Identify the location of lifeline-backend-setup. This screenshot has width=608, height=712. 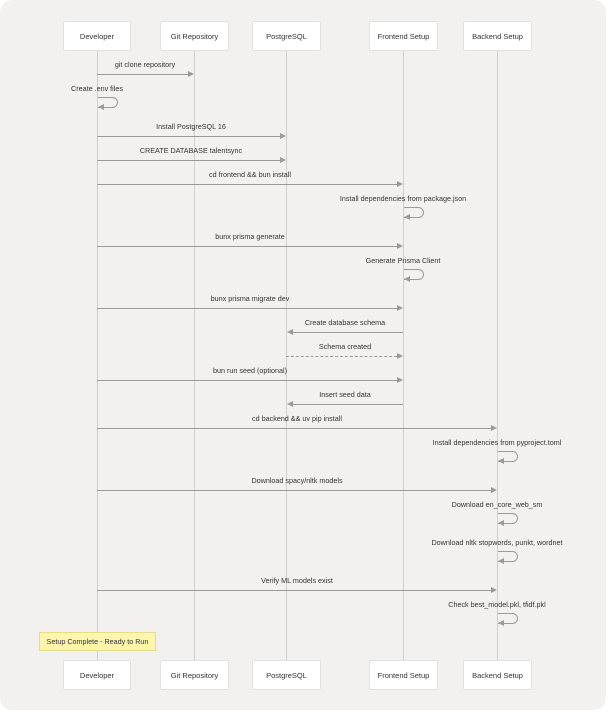
(497, 355).